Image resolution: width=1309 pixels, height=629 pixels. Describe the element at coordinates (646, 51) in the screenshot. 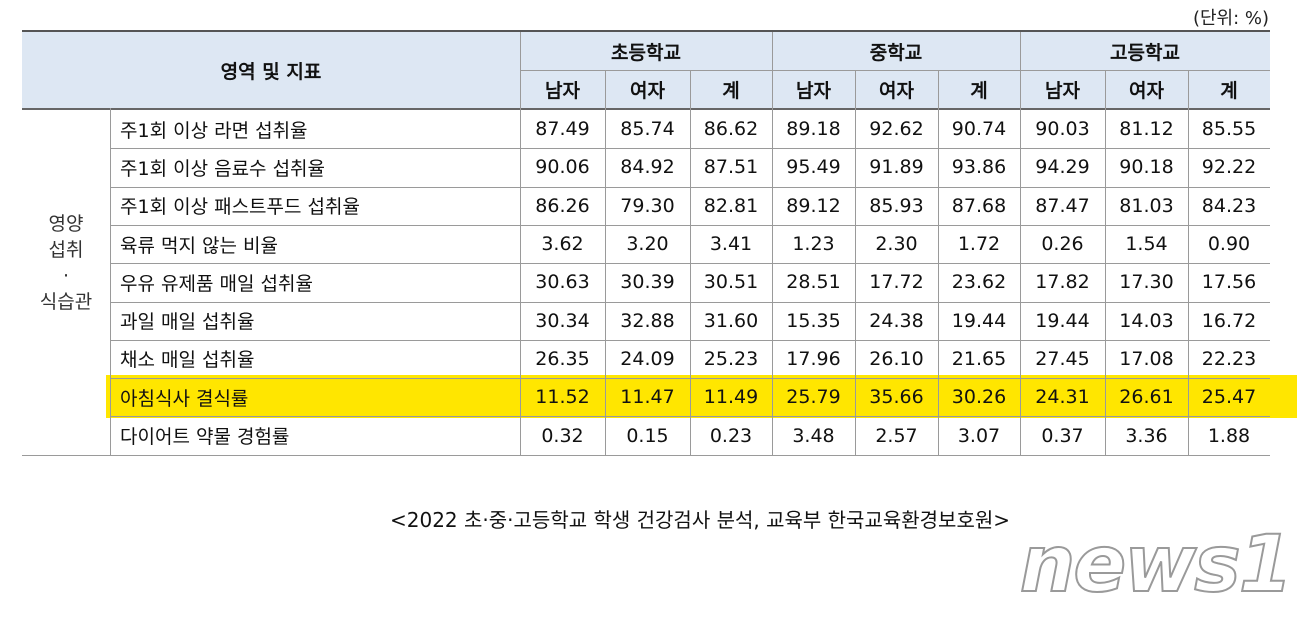

I see `group-header: 초등학교` at that location.